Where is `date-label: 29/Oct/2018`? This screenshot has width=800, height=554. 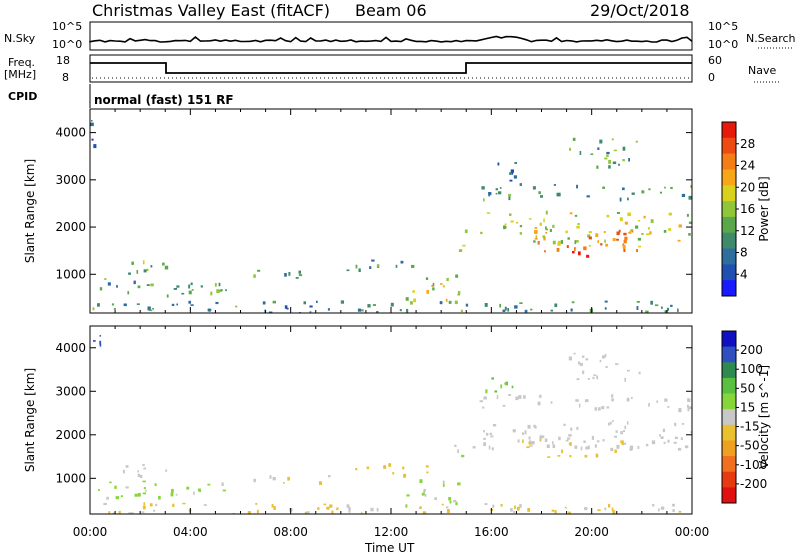
date-label: 29/Oct/2018 is located at coordinates (640, 10).